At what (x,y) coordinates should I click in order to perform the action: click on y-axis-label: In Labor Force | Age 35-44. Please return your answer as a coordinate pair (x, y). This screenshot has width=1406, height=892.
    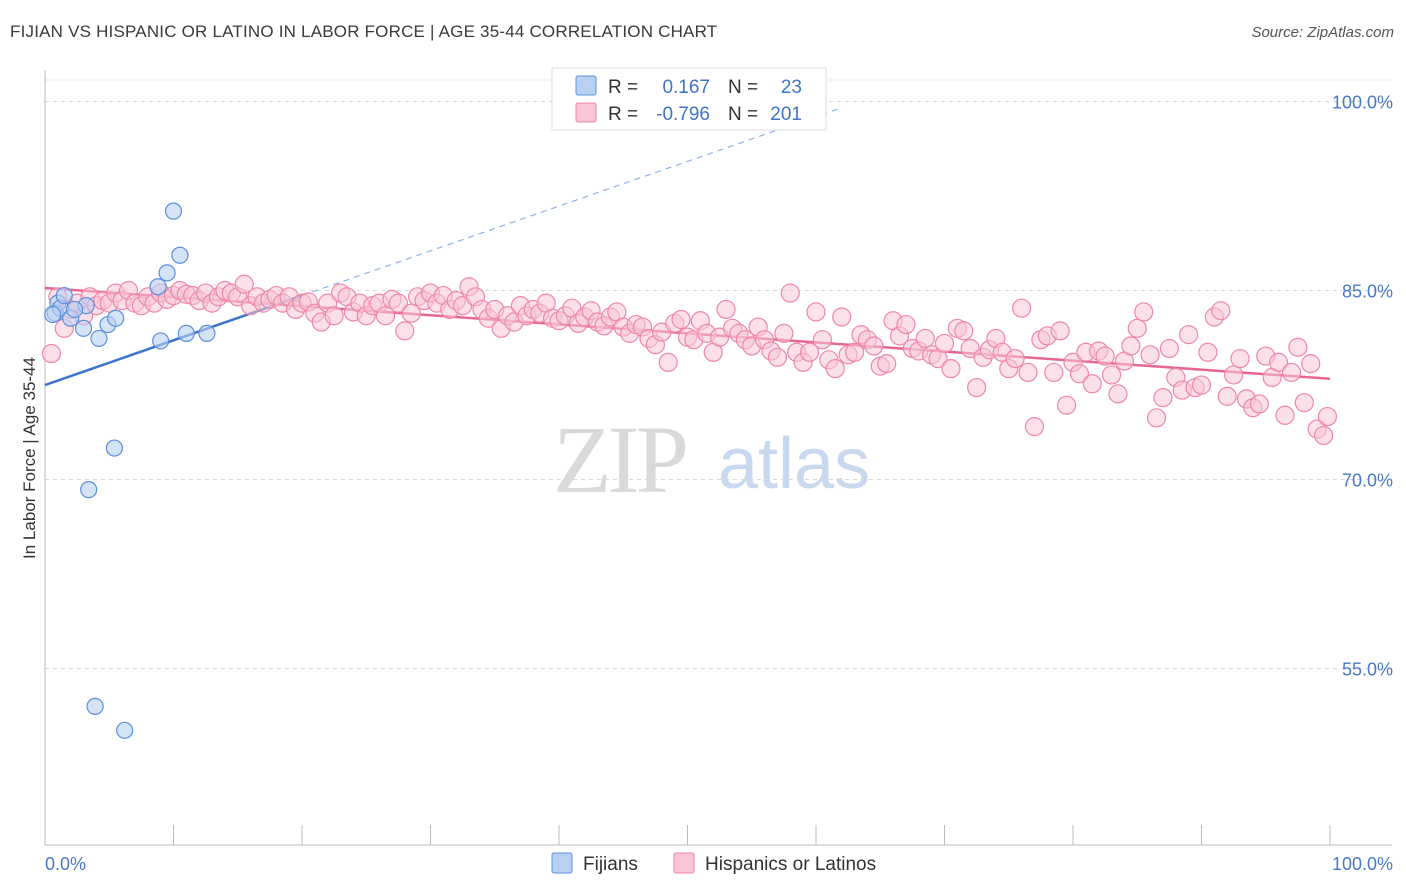
    Looking at the image, I should click on (29, 458).